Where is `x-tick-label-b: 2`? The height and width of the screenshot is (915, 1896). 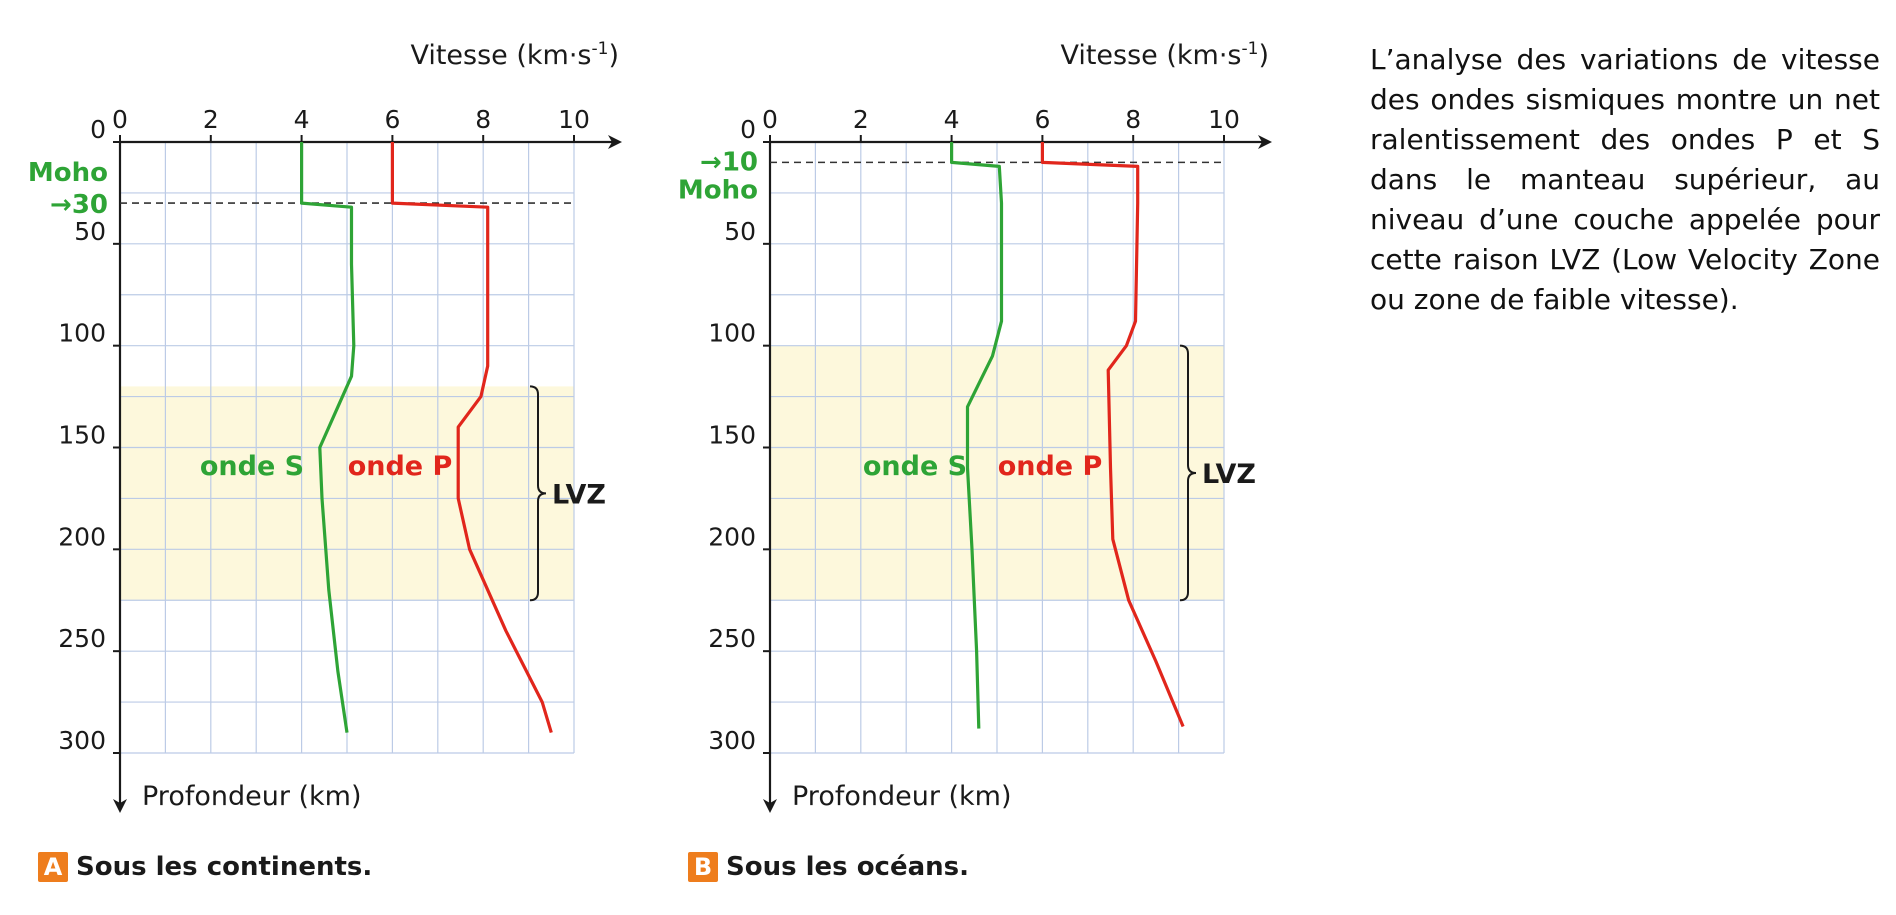 x-tick-label-b: 2 is located at coordinates (861, 119).